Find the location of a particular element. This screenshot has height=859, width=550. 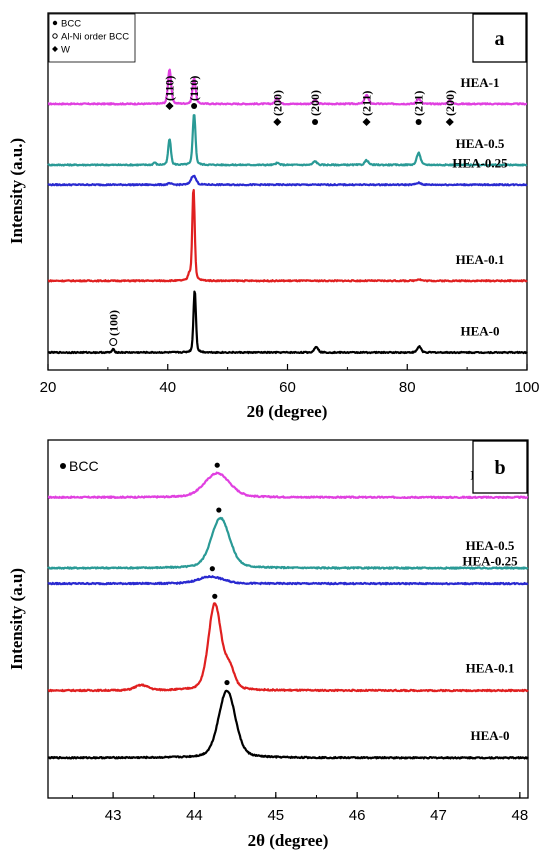

panel-a-legend: BCC Al-Ni order BCC W is located at coordinates (92, 38).